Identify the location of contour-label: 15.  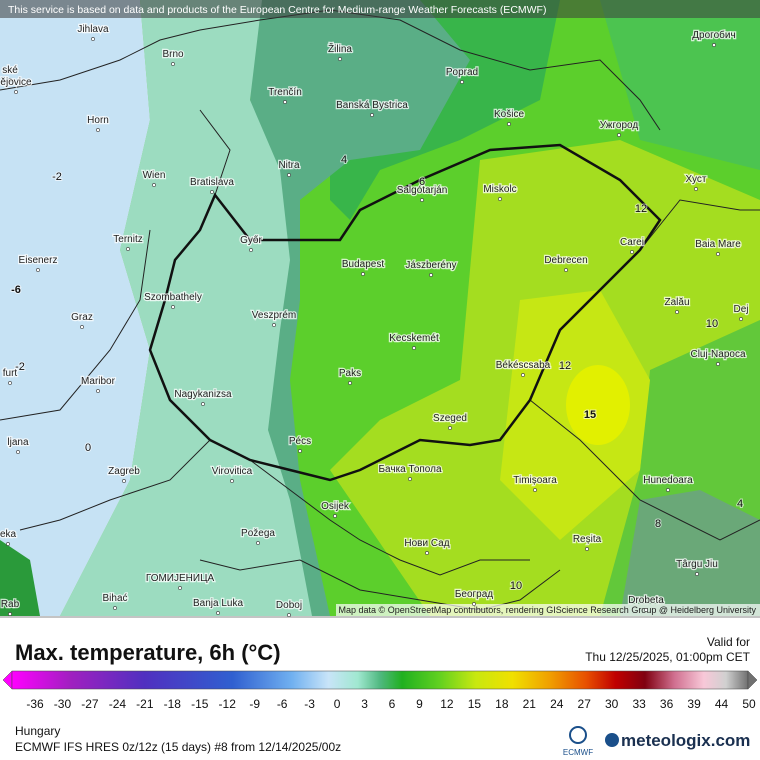
(590, 415).